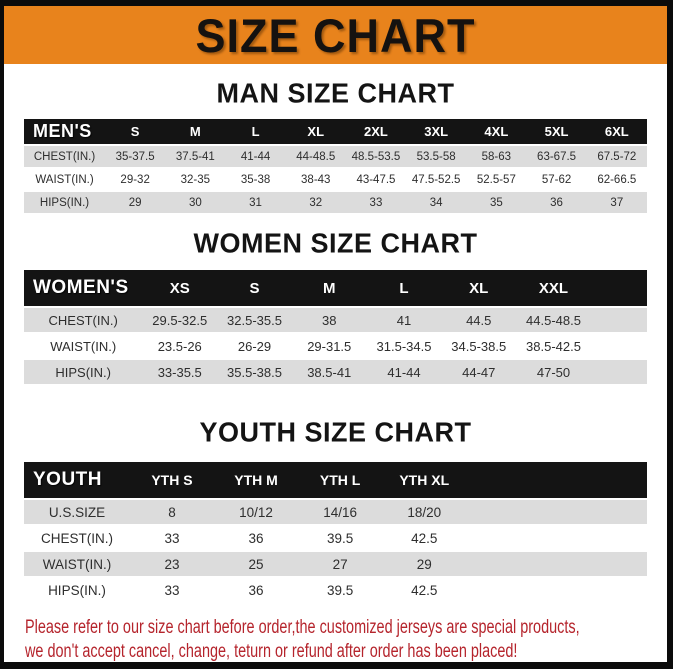  Describe the element at coordinates (256, 480) in the screenshot. I see `size-column-header: YTH M` at that location.